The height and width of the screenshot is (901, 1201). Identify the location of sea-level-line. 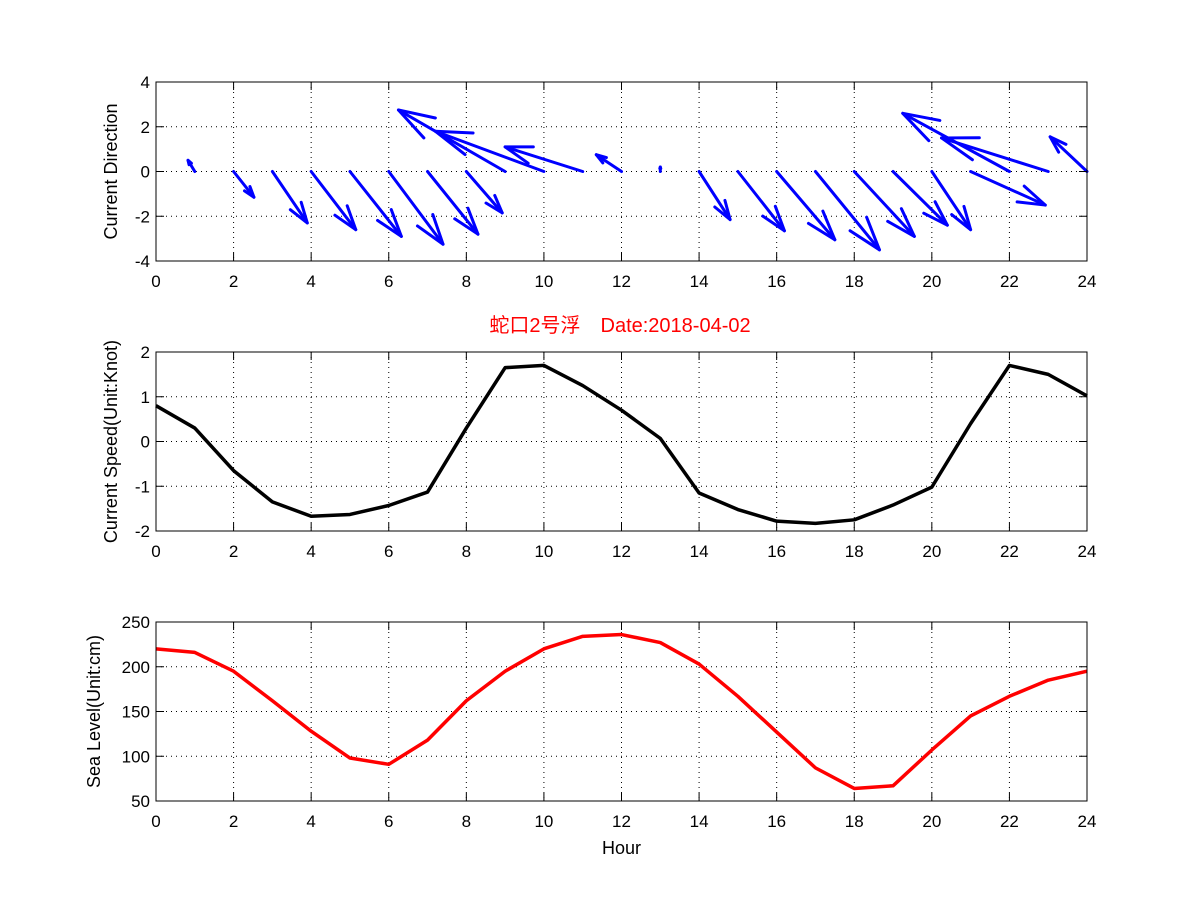
(621, 711).